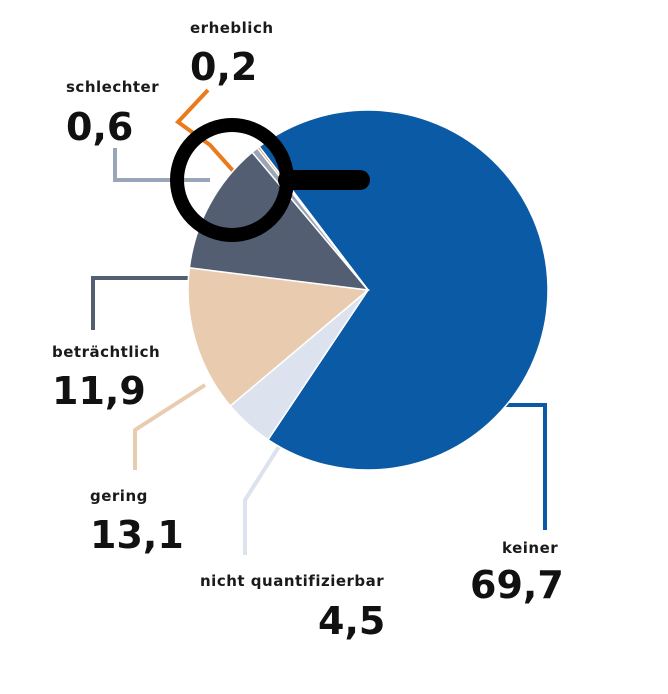 This screenshot has width=668, height=694. Describe the element at coordinates (106, 352) in the screenshot. I see `label-betraechtlich: beträchtlich` at that location.